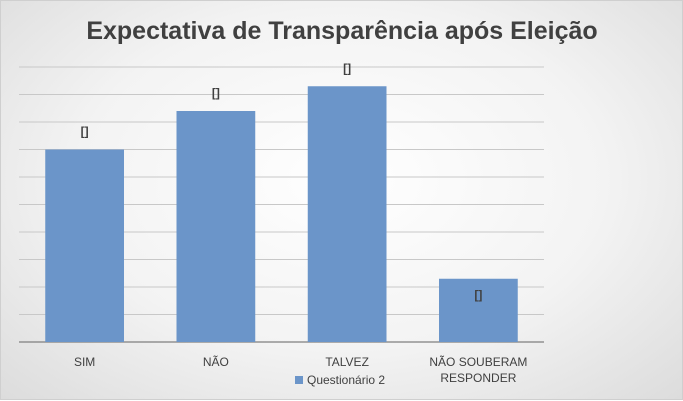 The image size is (683, 401). Describe the element at coordinates (347, 362) in the screenshot. I see `category-label: TALVEZ` at that location.